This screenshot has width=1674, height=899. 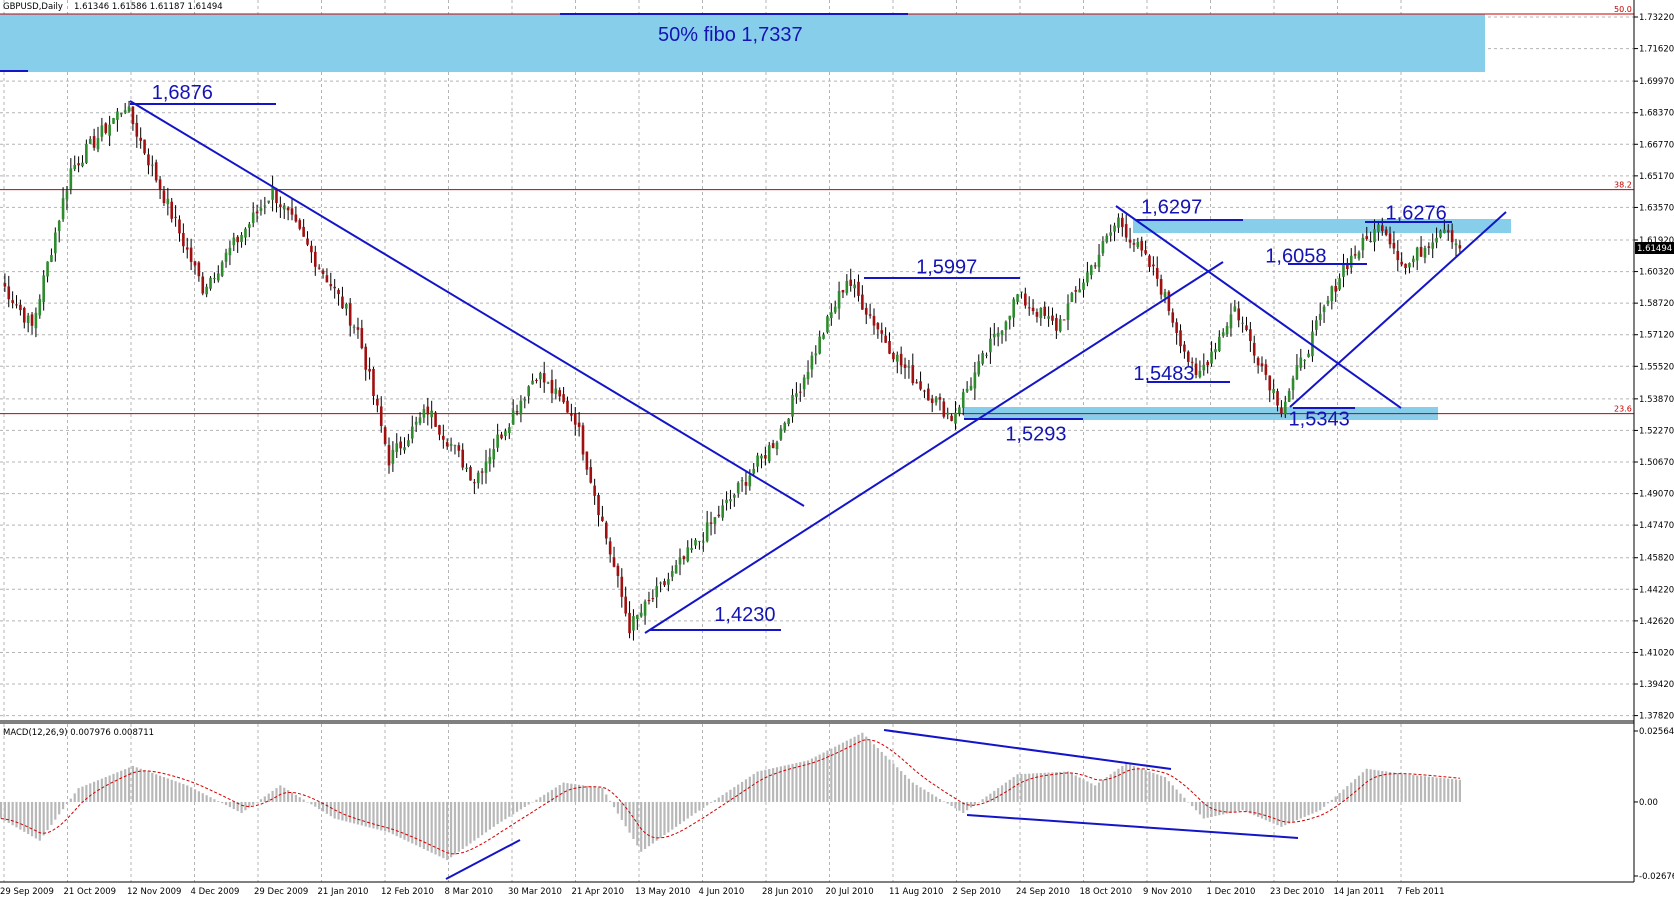 I want to click on macd-histogram, so click(x=730, y=796).